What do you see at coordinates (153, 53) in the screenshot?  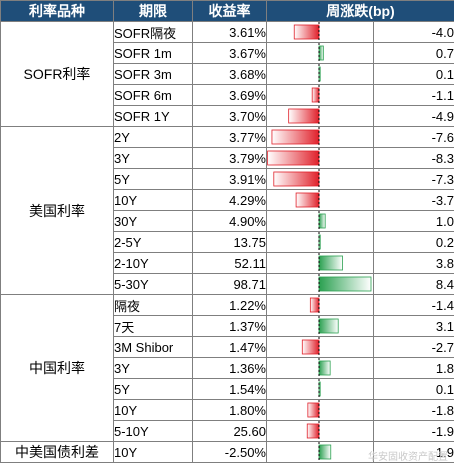 I see `term-cell: SOFR 1m` at bounding box center [153, 53].